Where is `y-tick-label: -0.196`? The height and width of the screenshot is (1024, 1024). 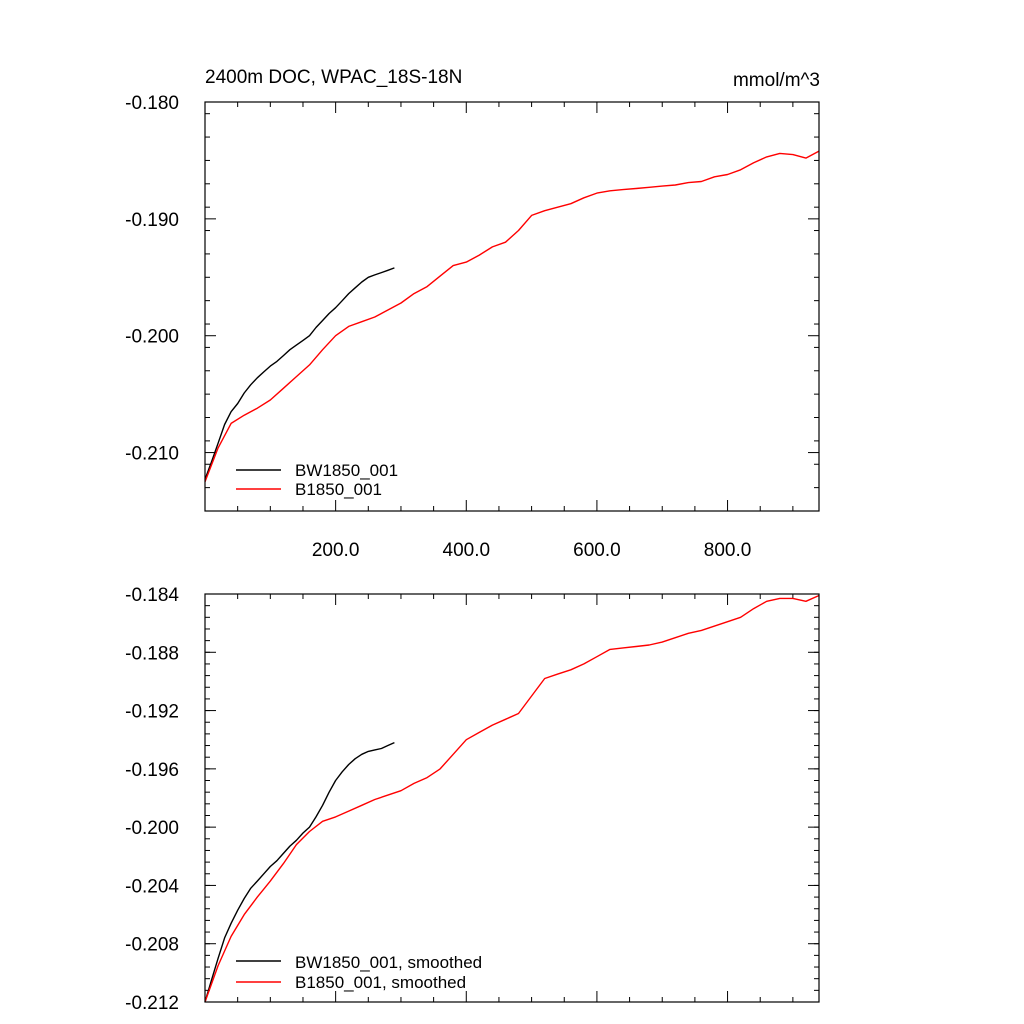
y-tick-label: -0.196 is located at coordinates (152, 770).